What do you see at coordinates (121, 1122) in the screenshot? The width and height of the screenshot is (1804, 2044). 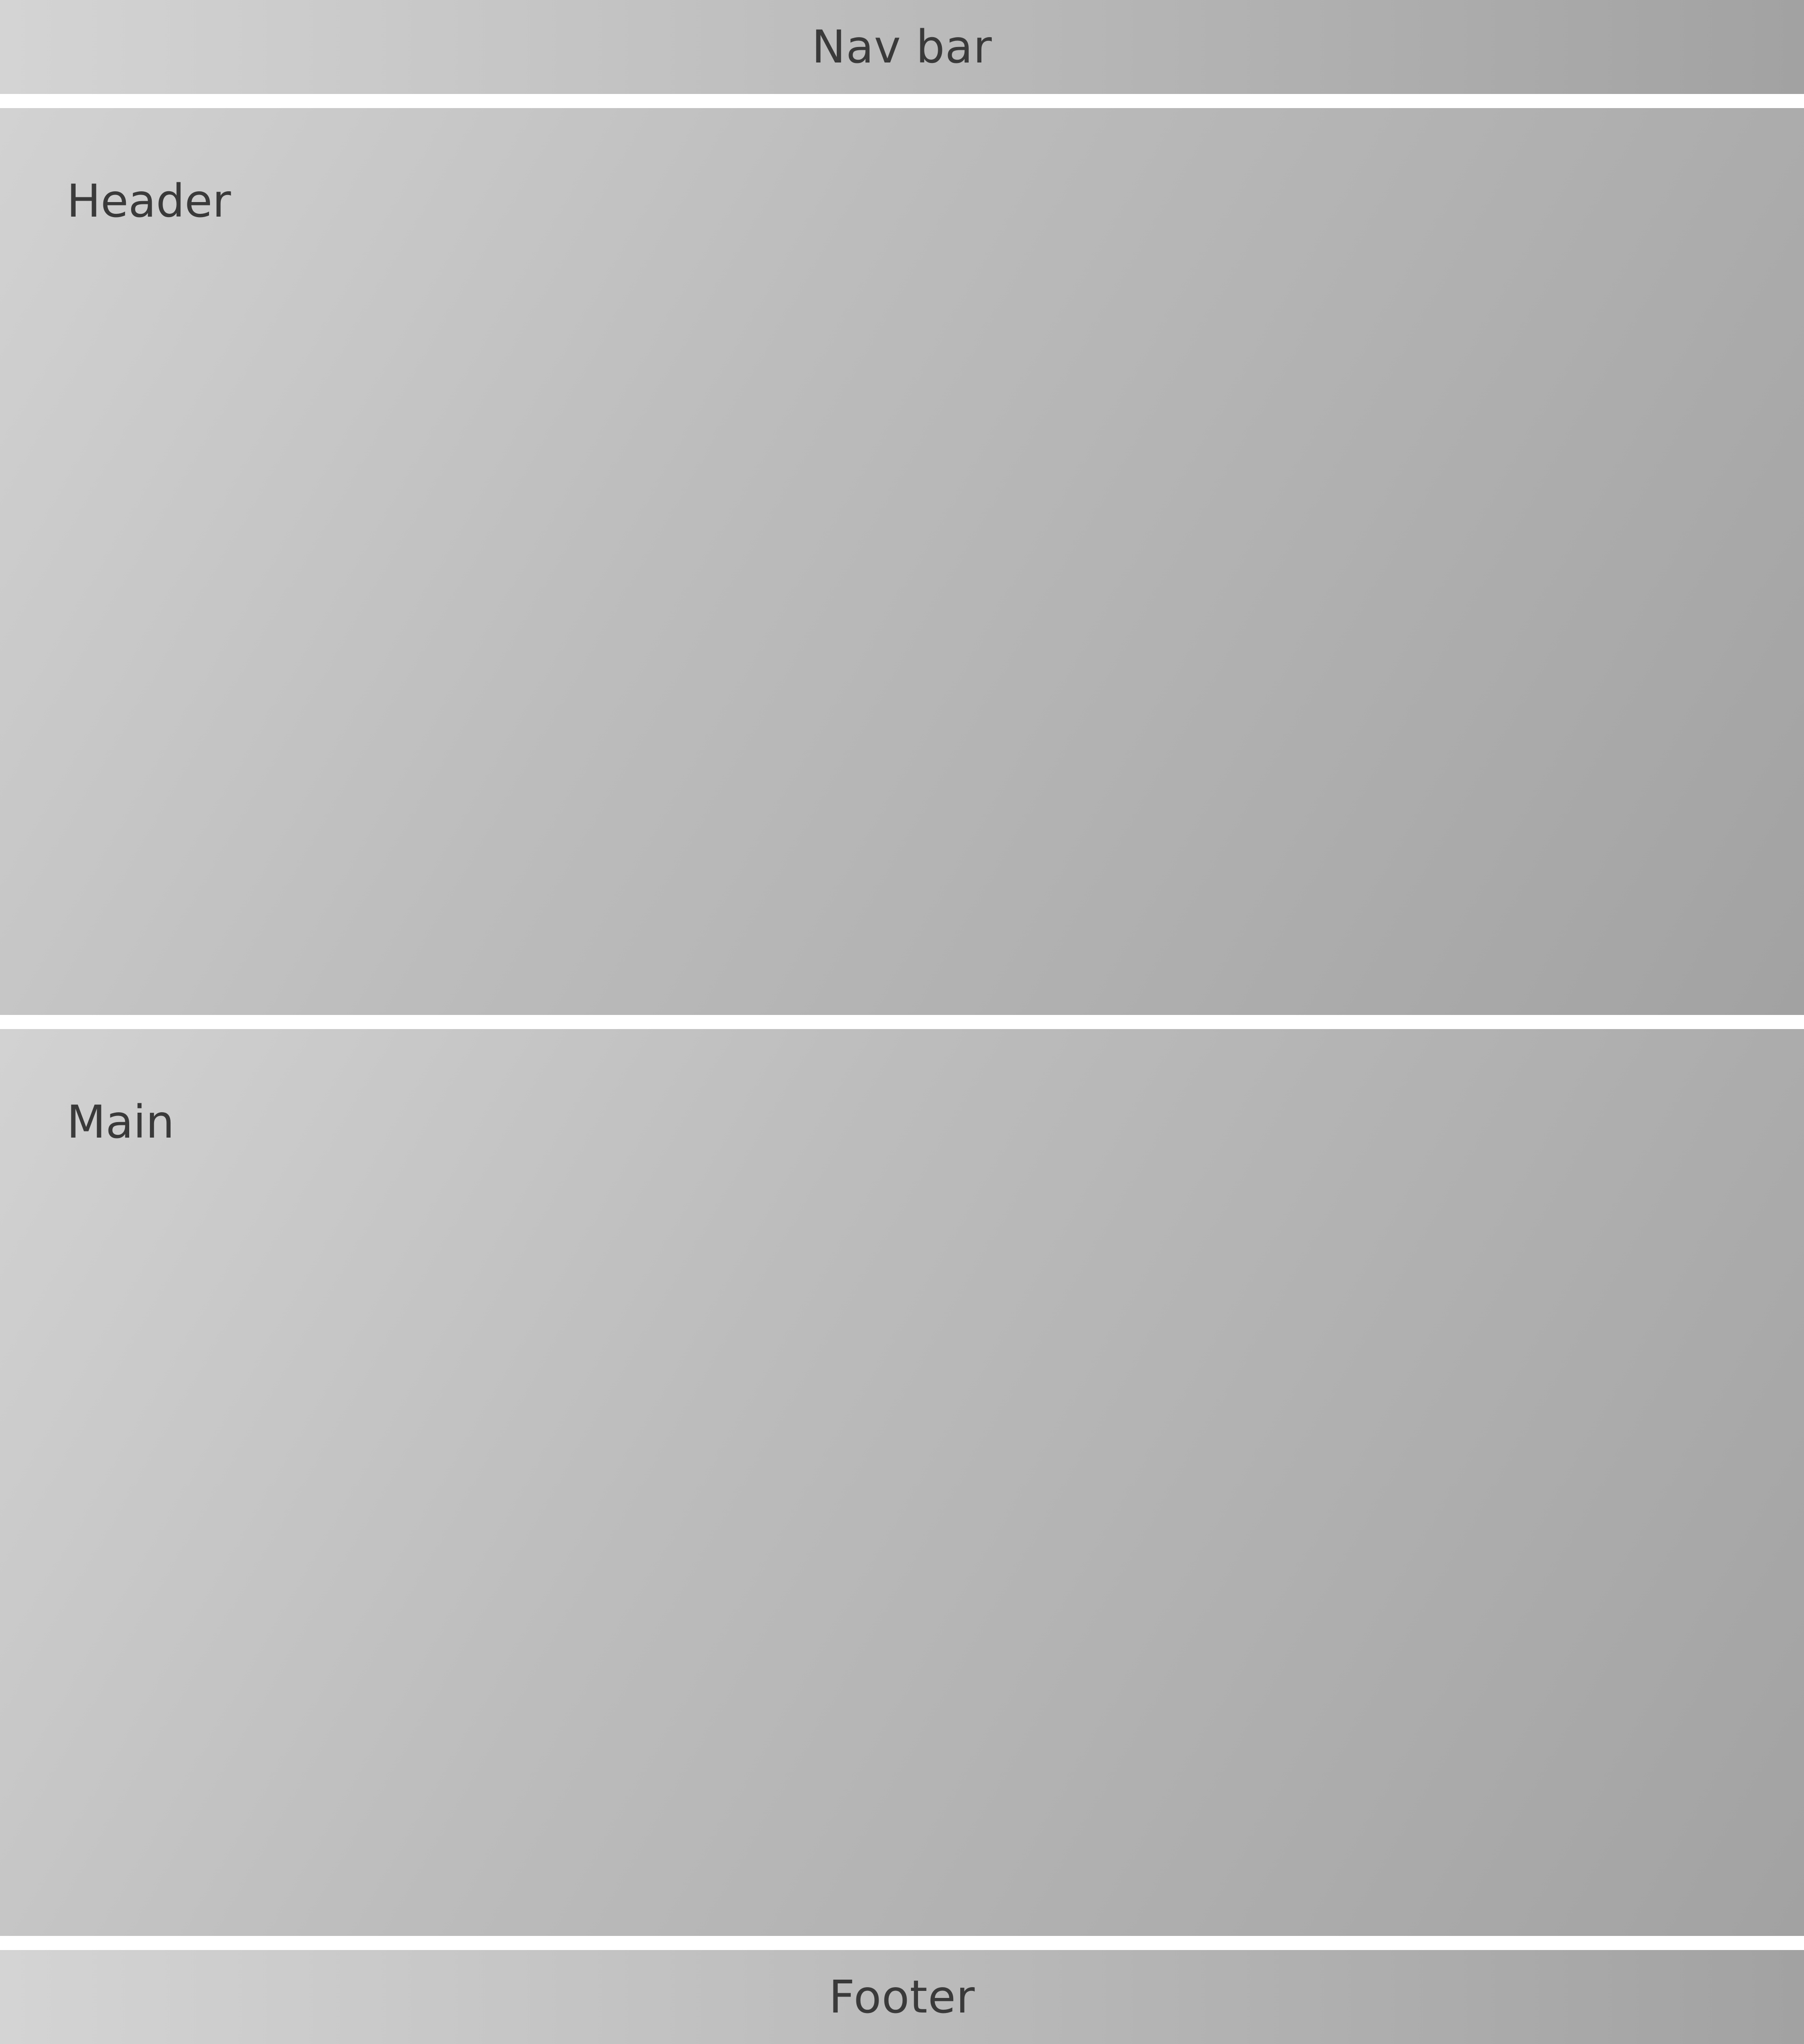 I see `main-label: Main` at bounding box center [121, 1122].